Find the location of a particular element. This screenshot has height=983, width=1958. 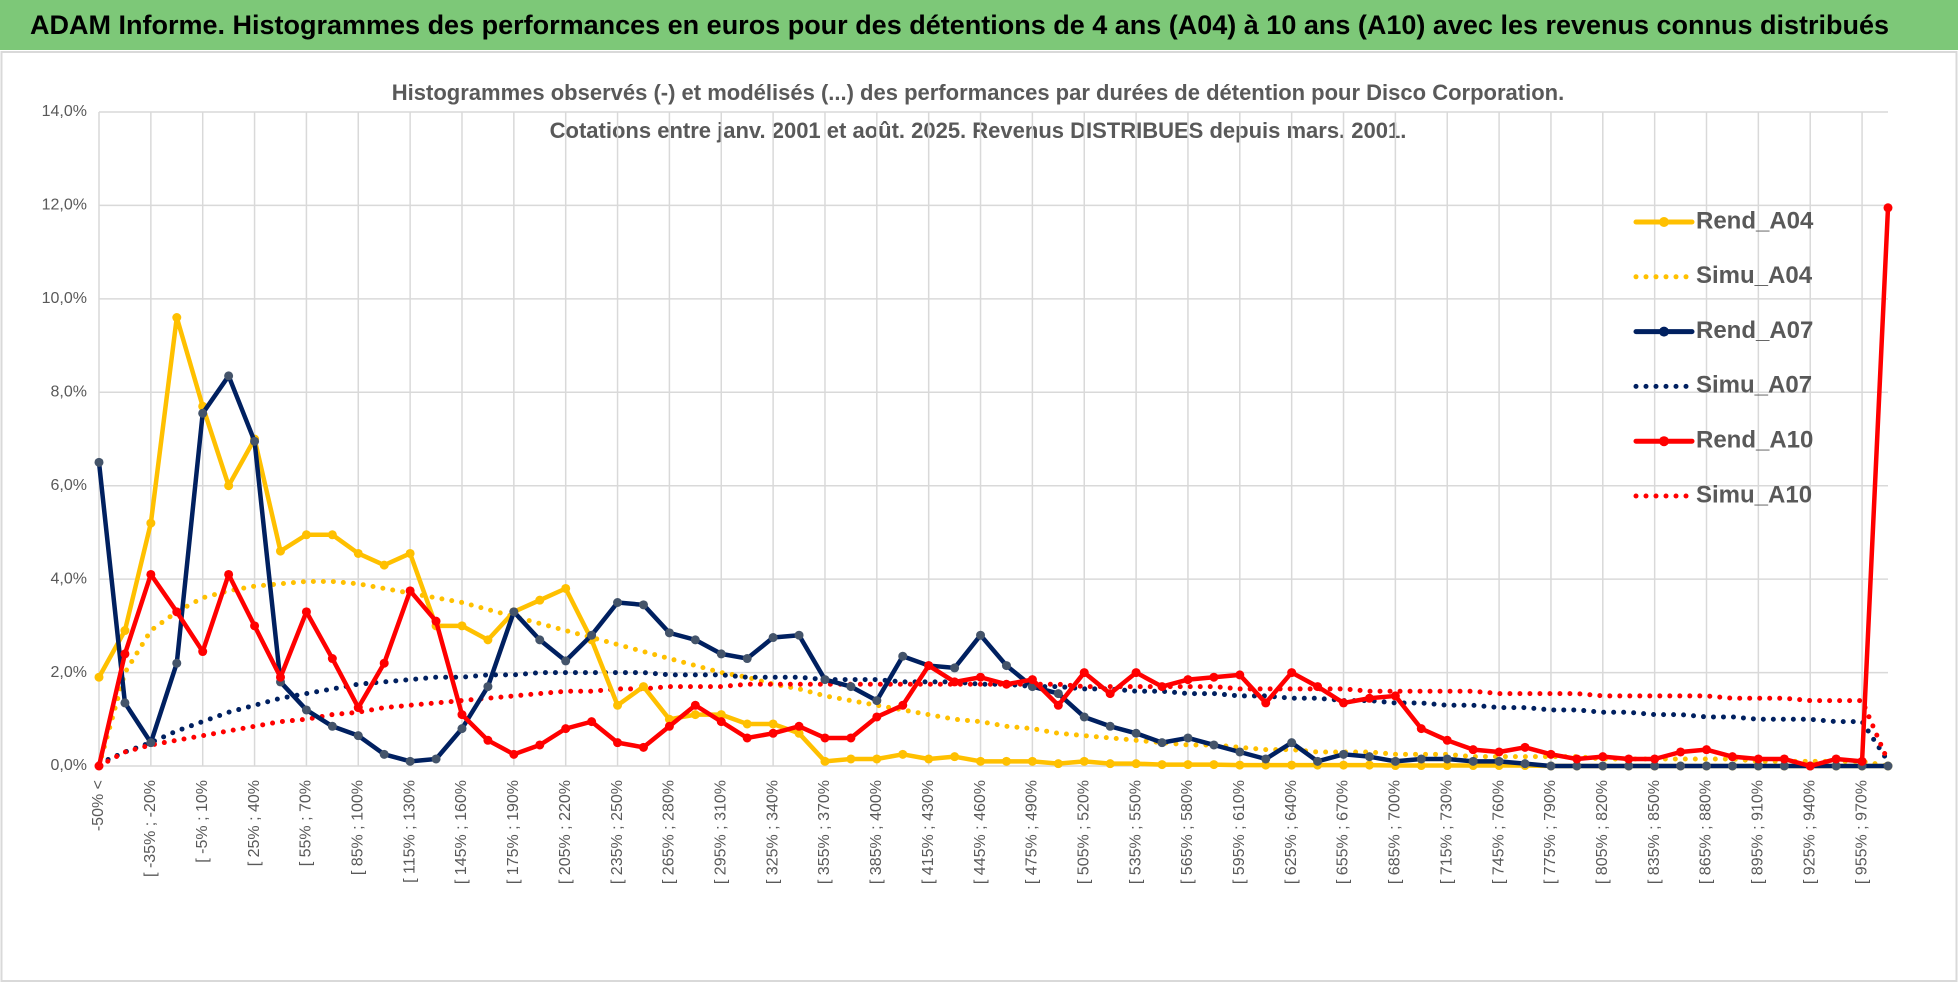

x-tick-label: [ 355% ; 370% is located at coordinates (824, 832).